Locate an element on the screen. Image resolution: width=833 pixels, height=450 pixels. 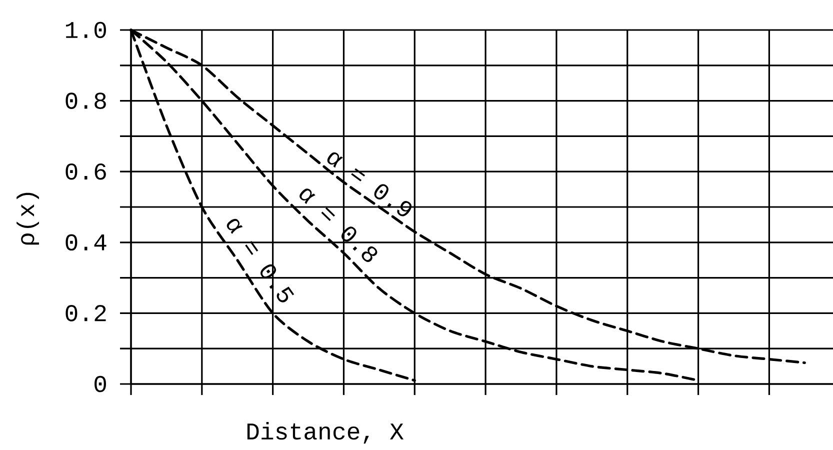
y-tick-label: 0 is located at coordinates (100, 384).